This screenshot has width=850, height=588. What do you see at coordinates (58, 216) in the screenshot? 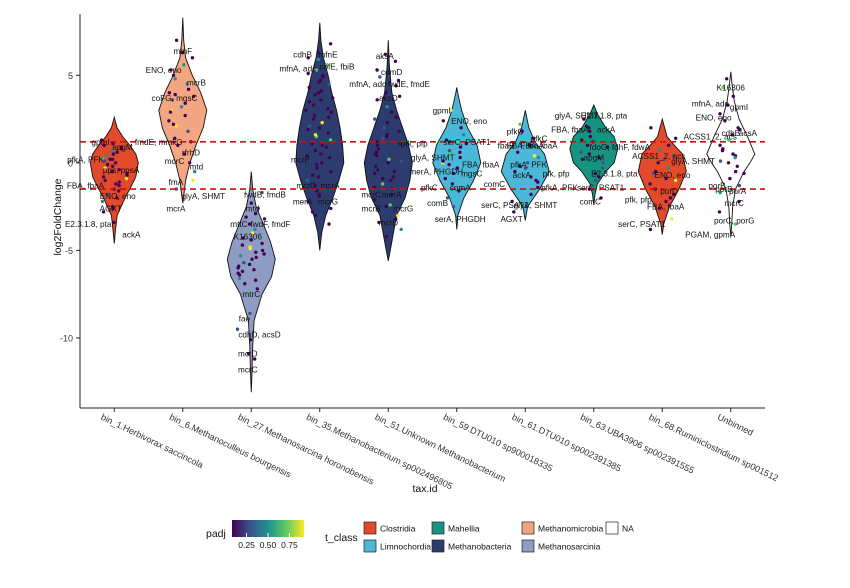
I see `y-axis-title: log2FoldChange` at bounding box center [58, 216].